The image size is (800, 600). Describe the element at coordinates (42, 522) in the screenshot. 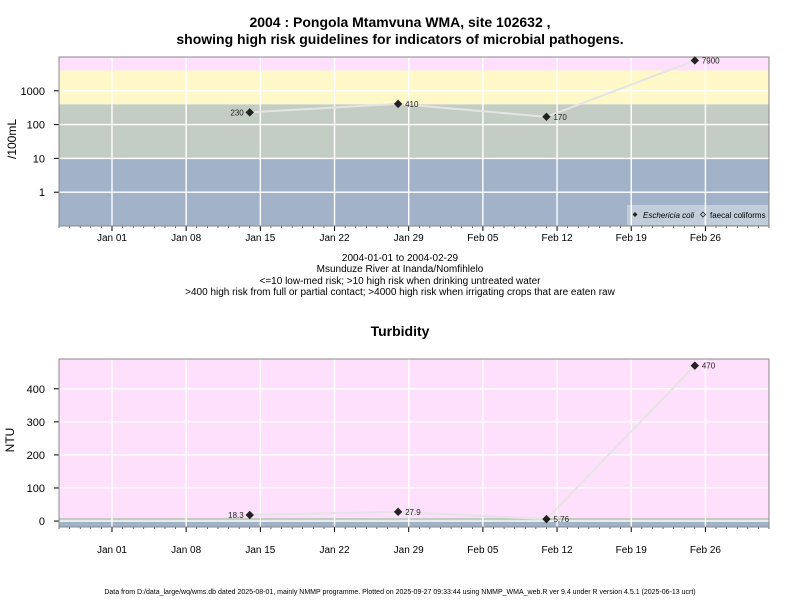

I see `y-tick-label: 0` at that location.